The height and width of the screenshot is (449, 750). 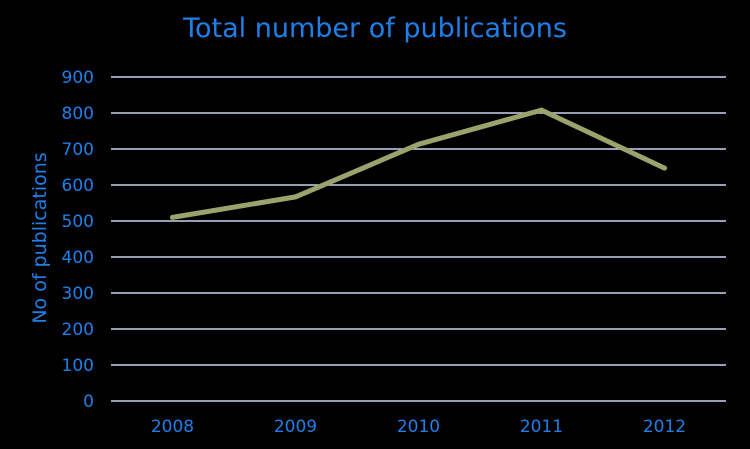 What do you see at coordinates (375, 28) in the screenshot?
I see `chart-title: Total number of publications` at bounding box center [375, 28].